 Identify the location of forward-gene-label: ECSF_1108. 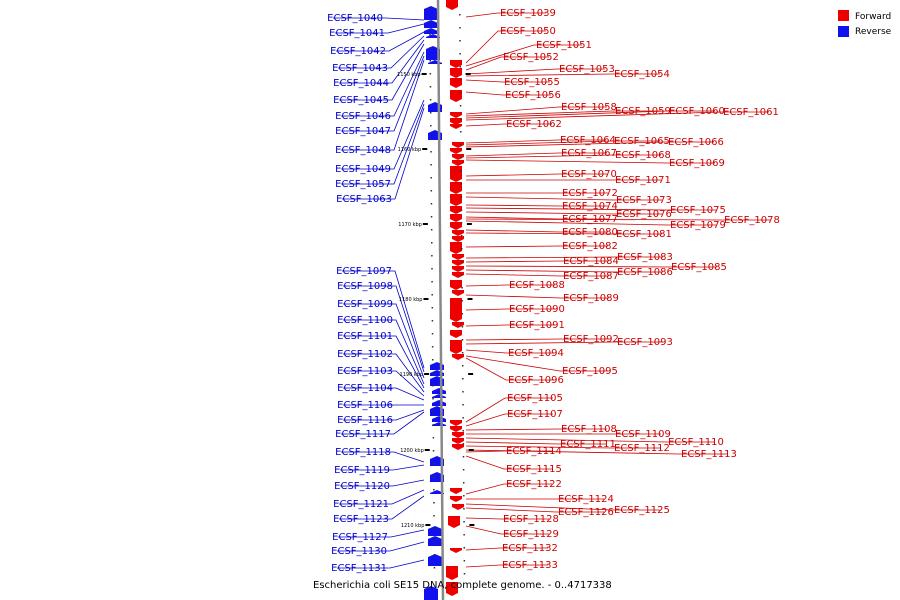
(589, 429).